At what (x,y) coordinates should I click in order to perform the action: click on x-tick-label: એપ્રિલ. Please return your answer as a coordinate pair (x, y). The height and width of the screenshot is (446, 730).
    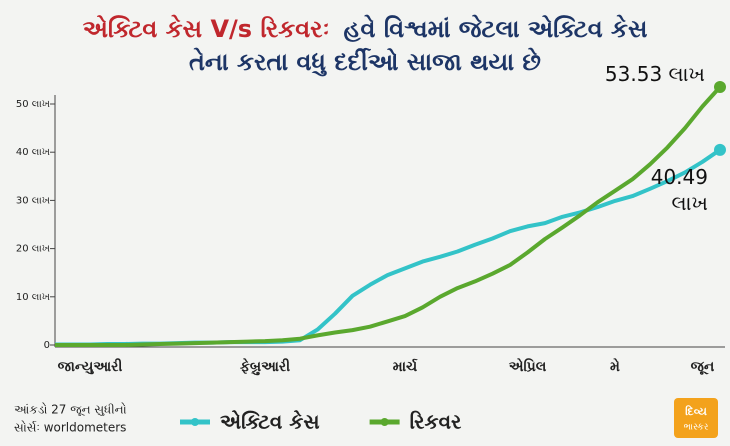
    Looking at the image, I should click on (528, 366).